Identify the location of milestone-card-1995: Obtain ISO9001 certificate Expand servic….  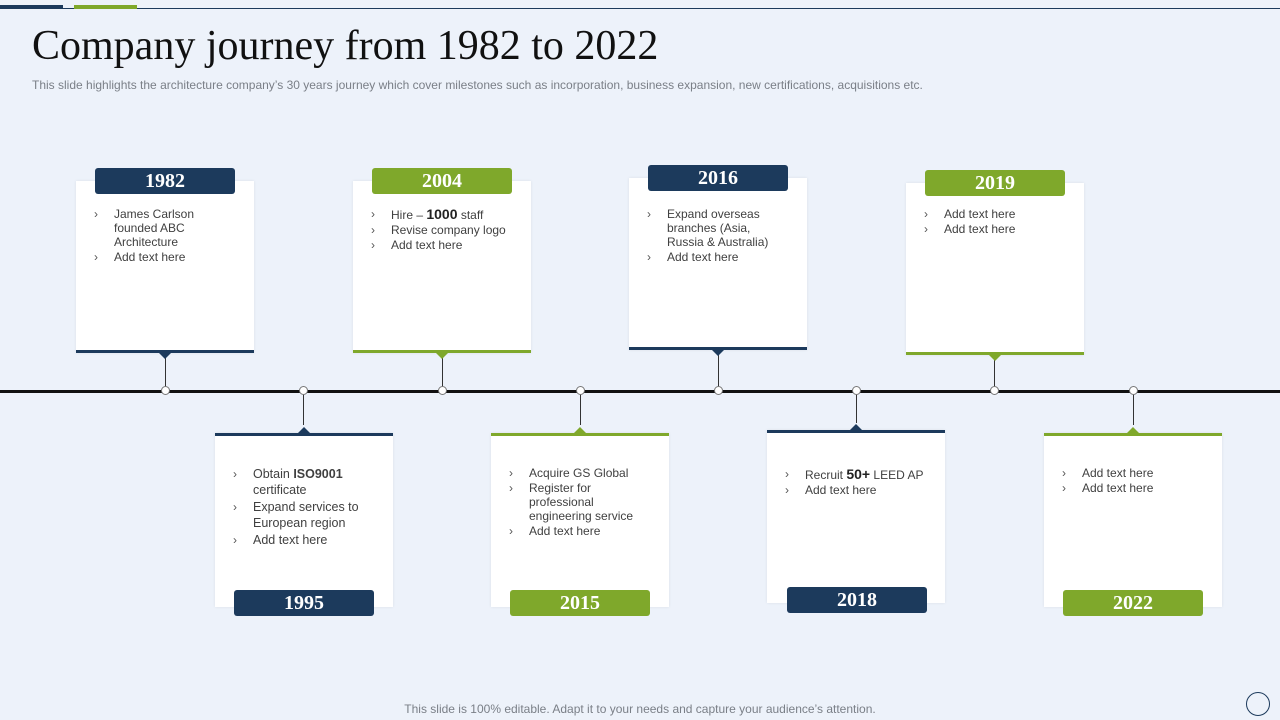
(304, 517).